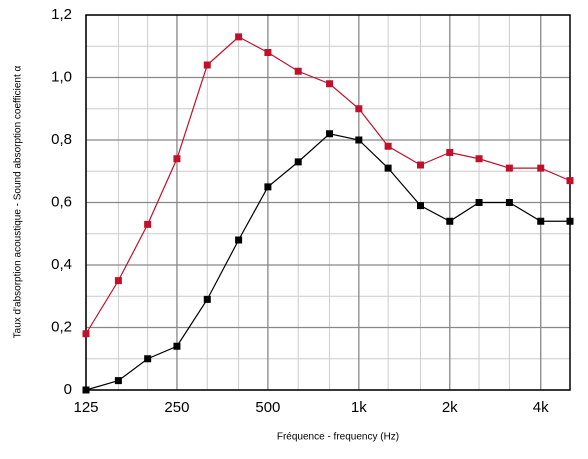 This screenshot has width=588, height=459. I want to click on y-tick-label: 0,4, so click(61, 264).